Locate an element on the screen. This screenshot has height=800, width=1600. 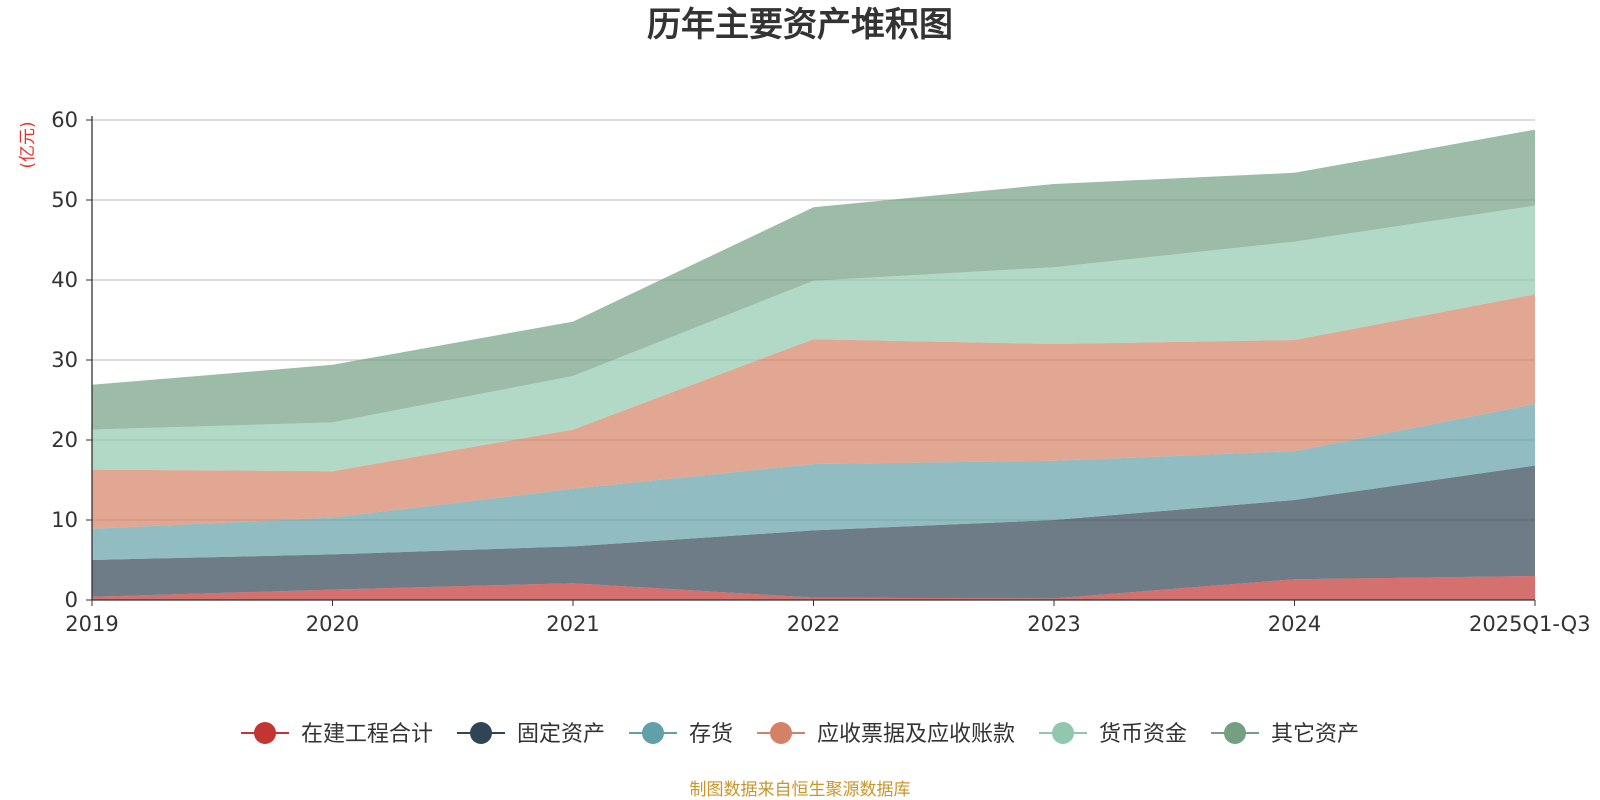
legend: 在建工程合计 固定资产 存货 应收票据及应收账款 货币资金 其它资产 is located at coordinates (800, 734).